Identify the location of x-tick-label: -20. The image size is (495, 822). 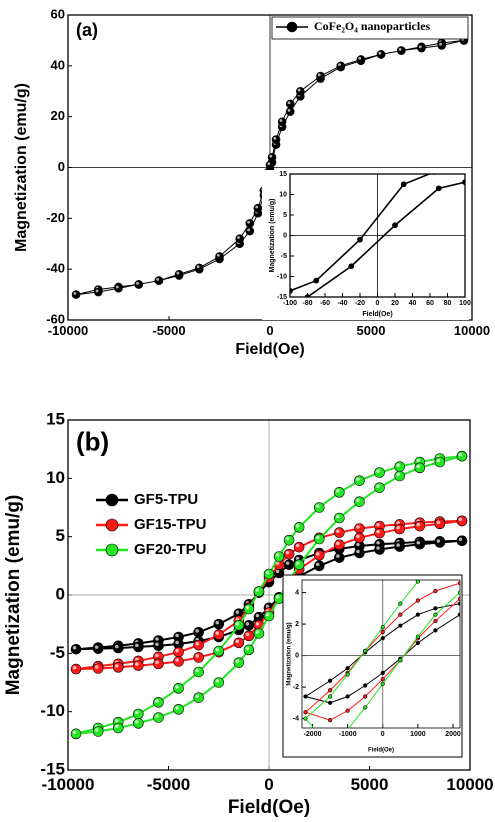
(360, 303).